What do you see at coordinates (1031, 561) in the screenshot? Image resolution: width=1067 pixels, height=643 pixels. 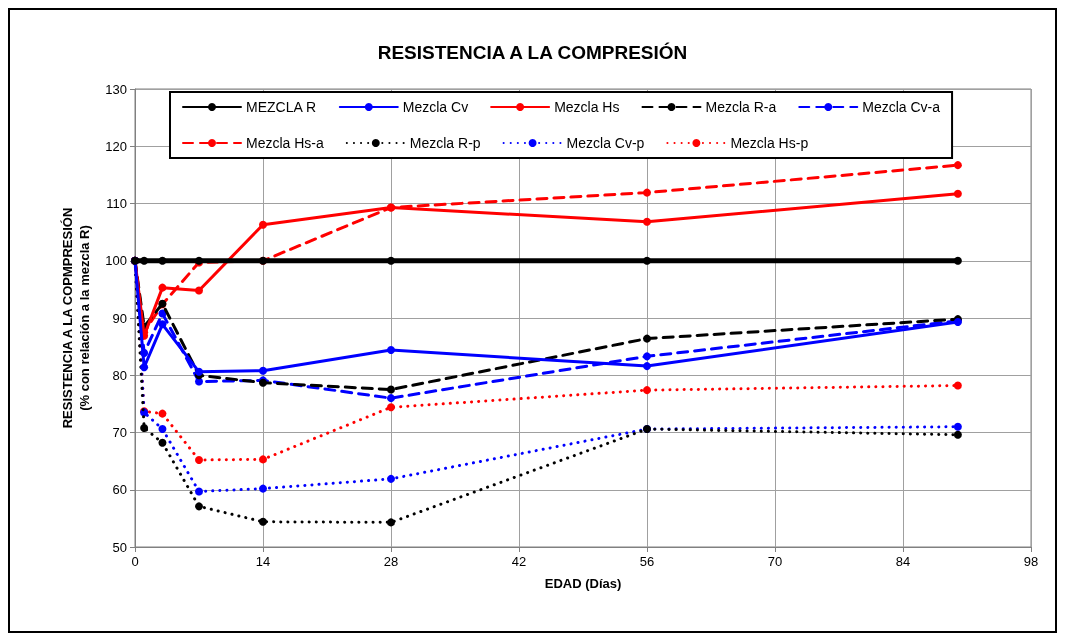 I see `x-tick-label: 98` at bounding box center [1031, 561].